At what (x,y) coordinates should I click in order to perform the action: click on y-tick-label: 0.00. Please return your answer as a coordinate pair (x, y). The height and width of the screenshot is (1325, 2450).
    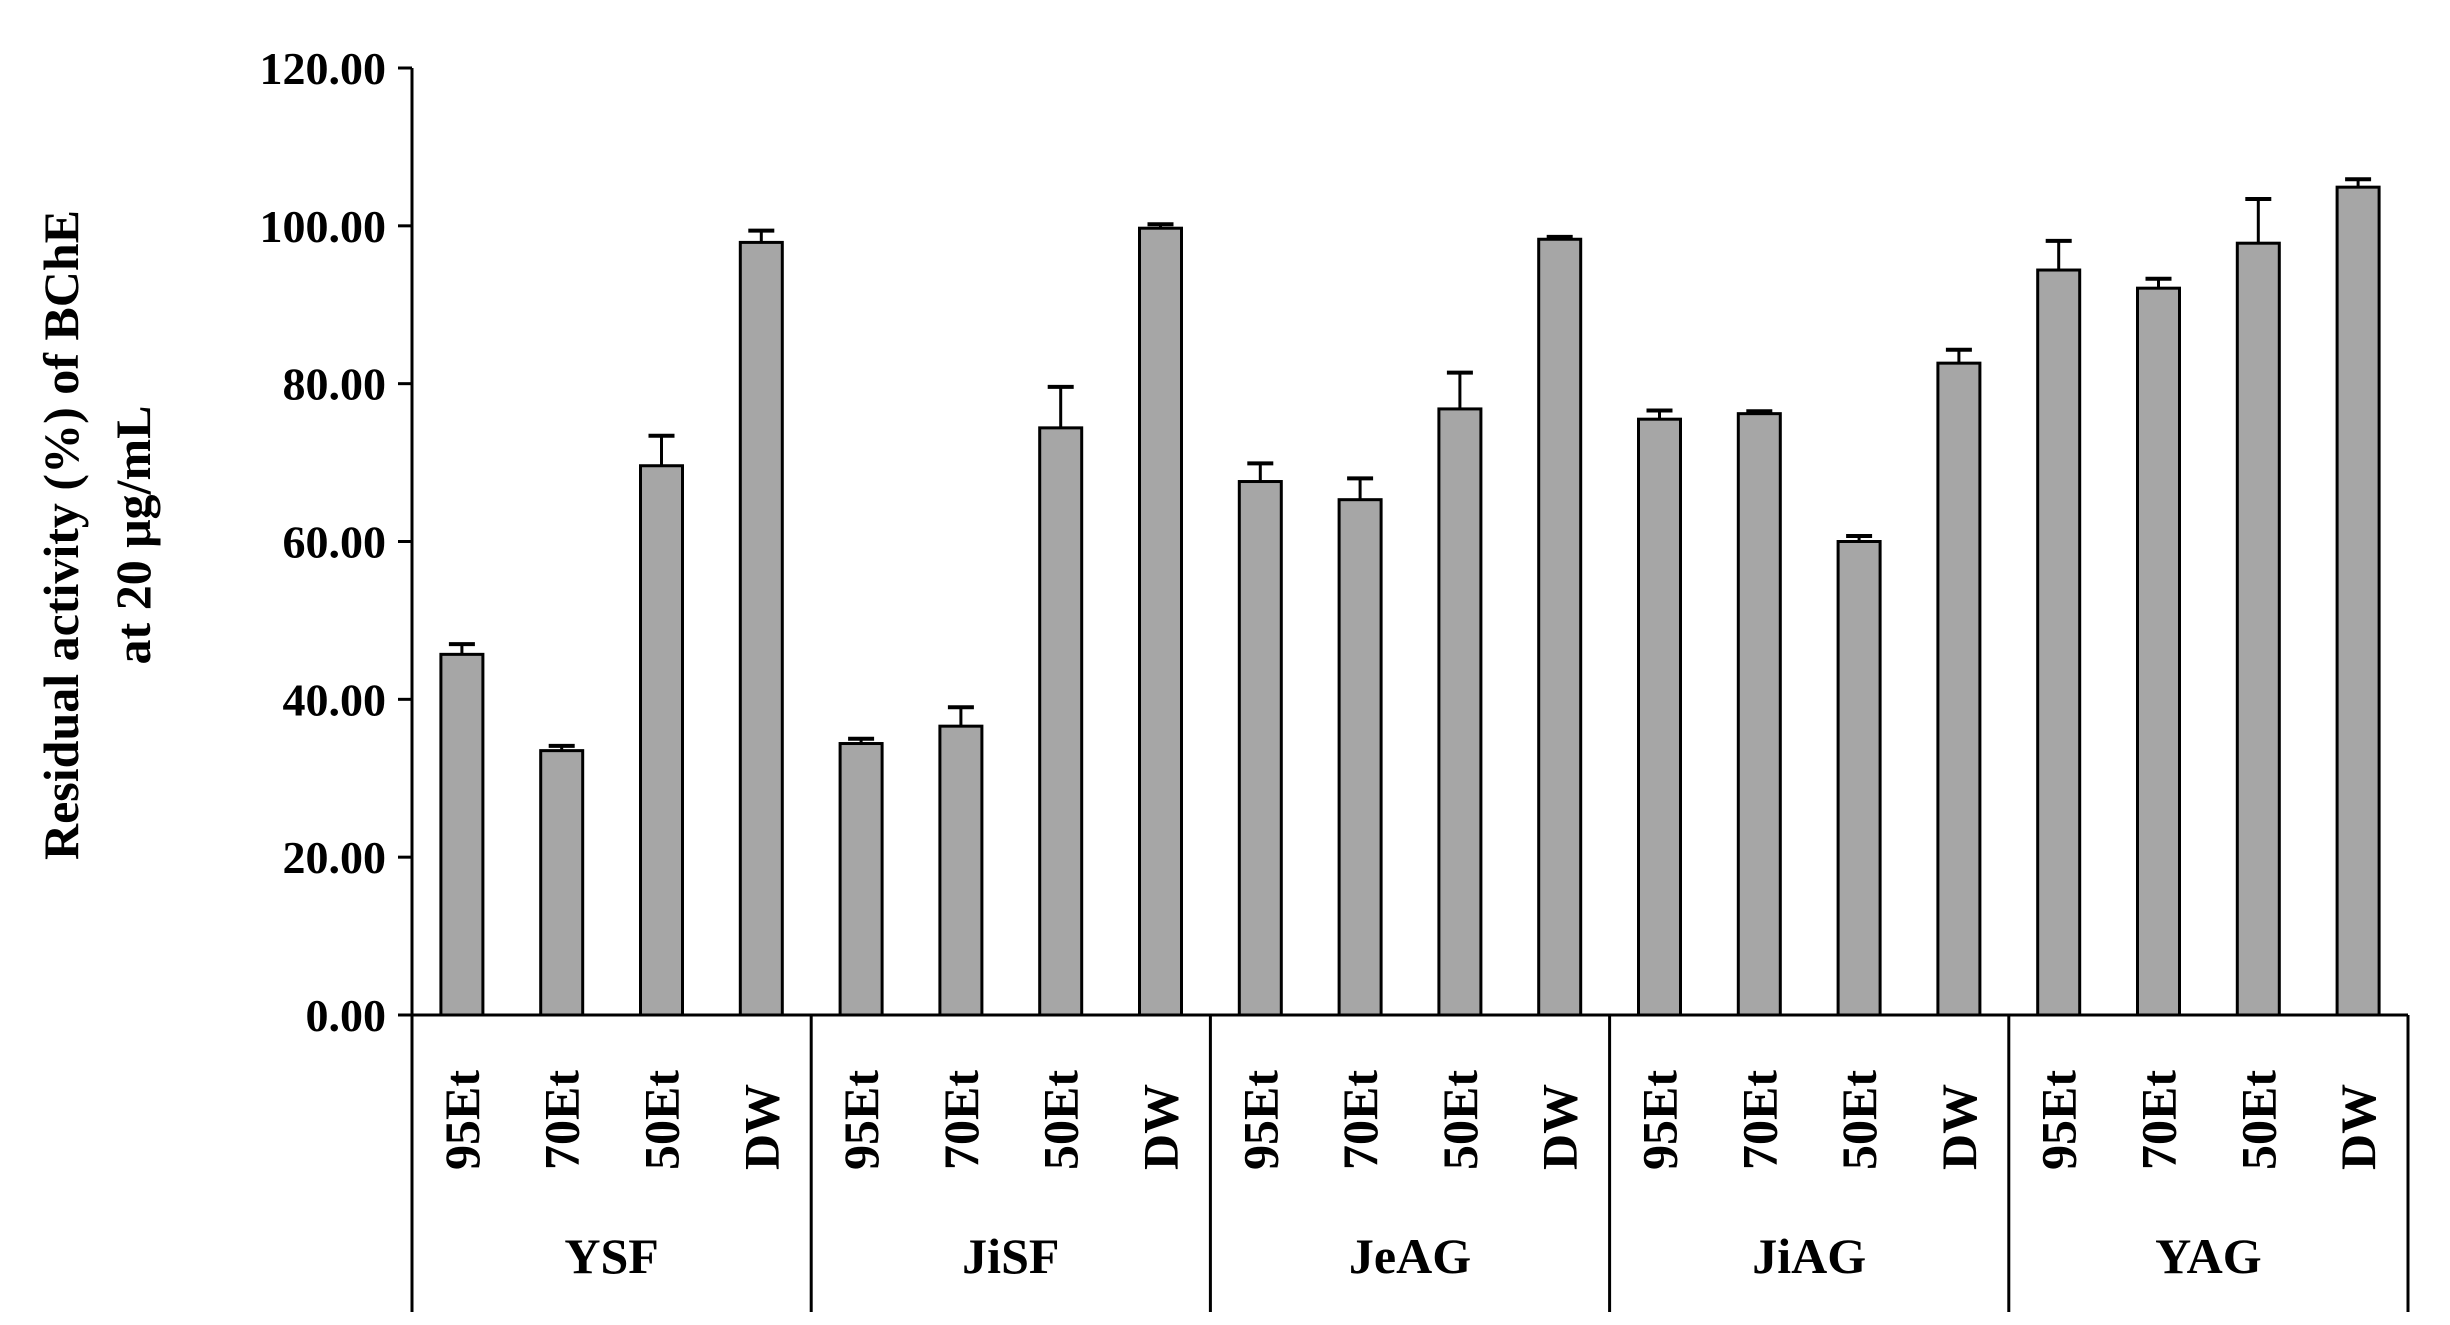
    Looking at the image, I should click on (346, 1015).